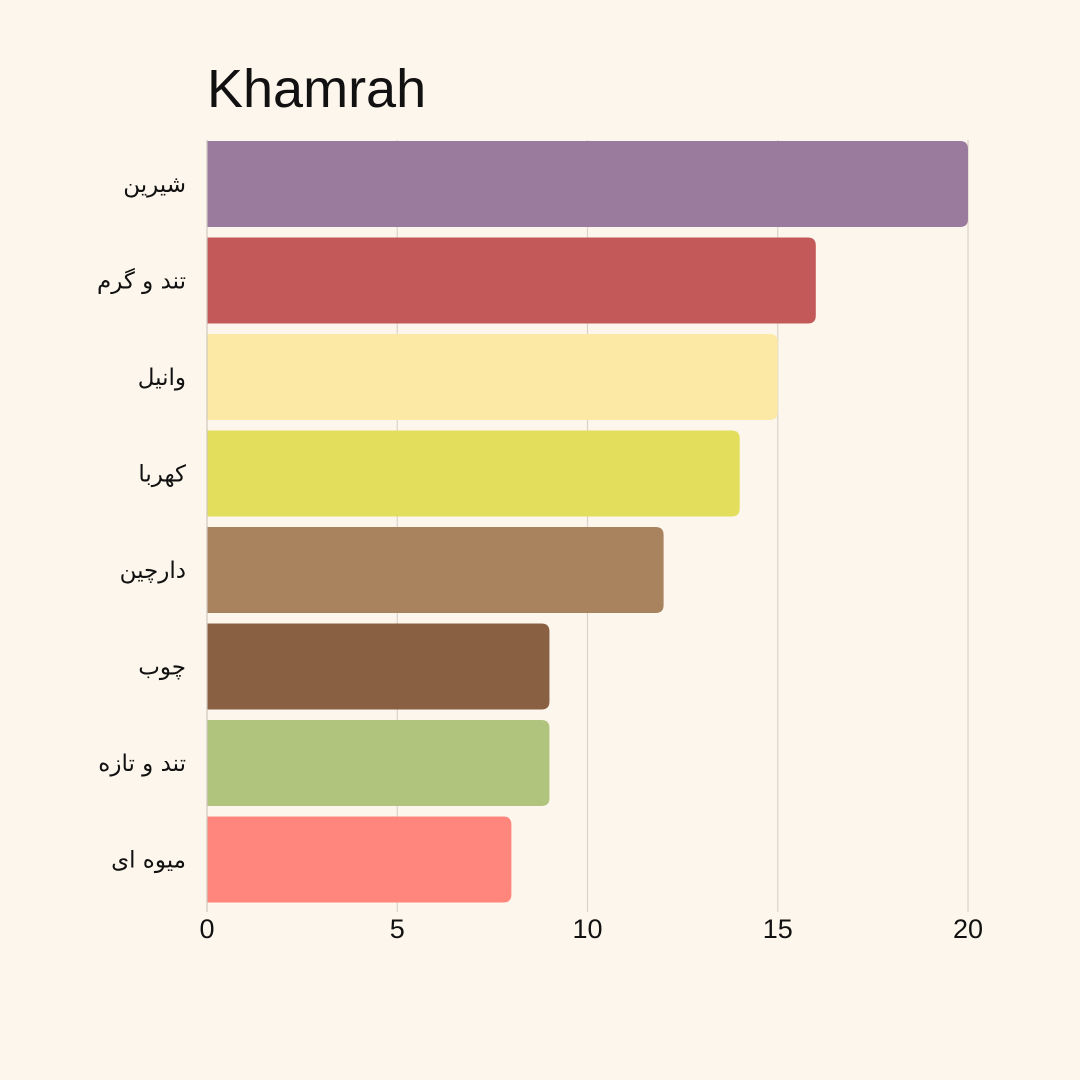  Describe the element at coordinates (154, 185) in the screenshot. I see `category-label-1: شیرین` at that location.